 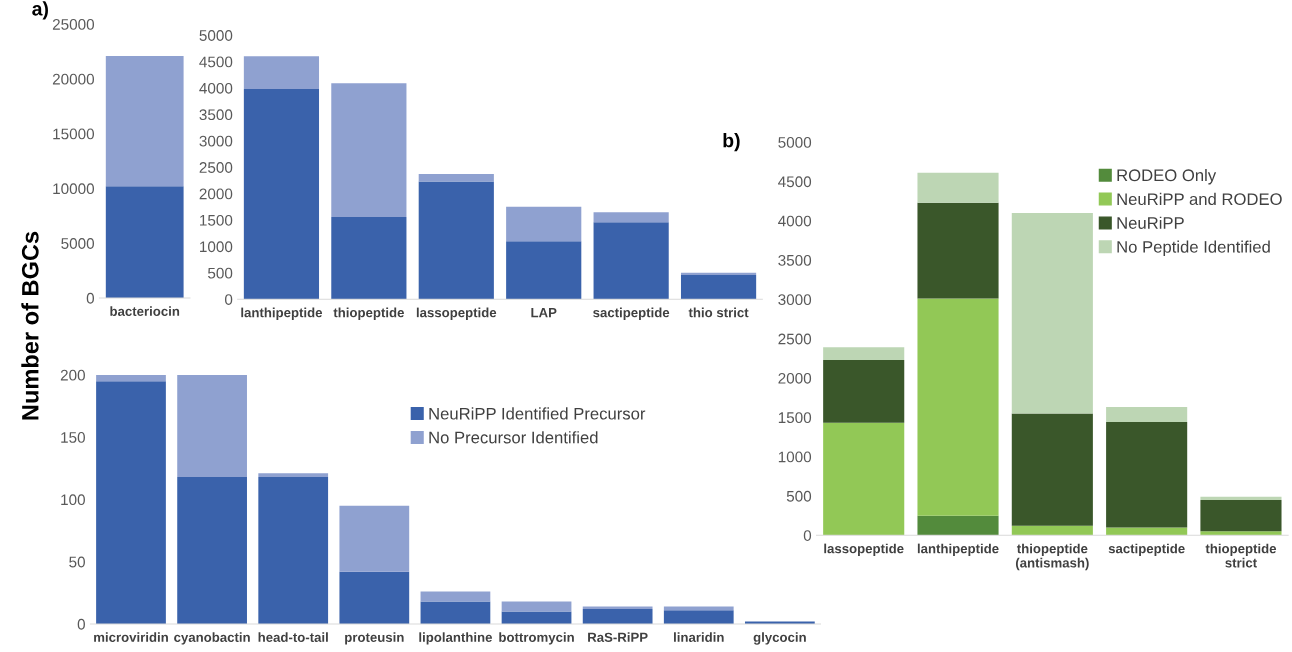 I want to click on y-tick-label: 15000, so click(x=74, y=134).